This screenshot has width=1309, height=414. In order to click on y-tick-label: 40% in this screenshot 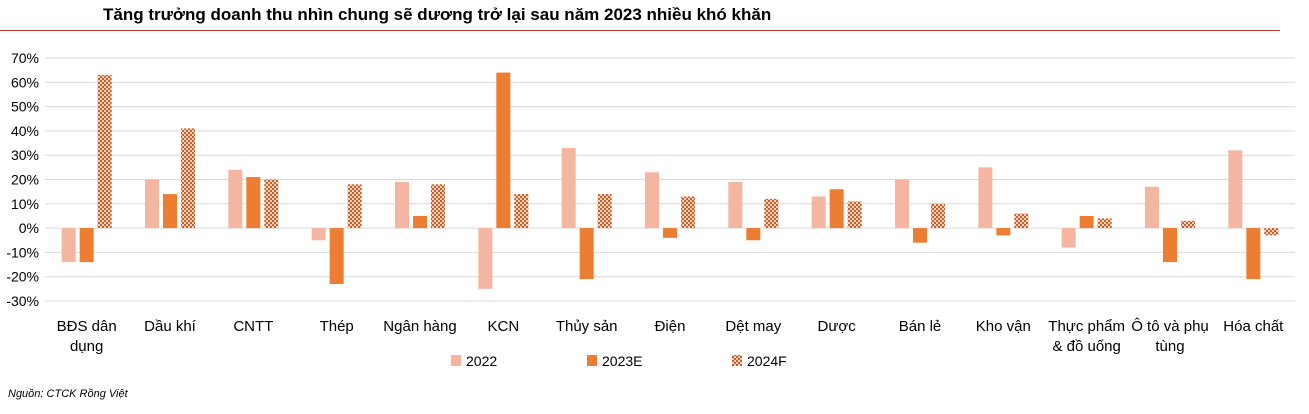, I will do `click(25, 131)`.